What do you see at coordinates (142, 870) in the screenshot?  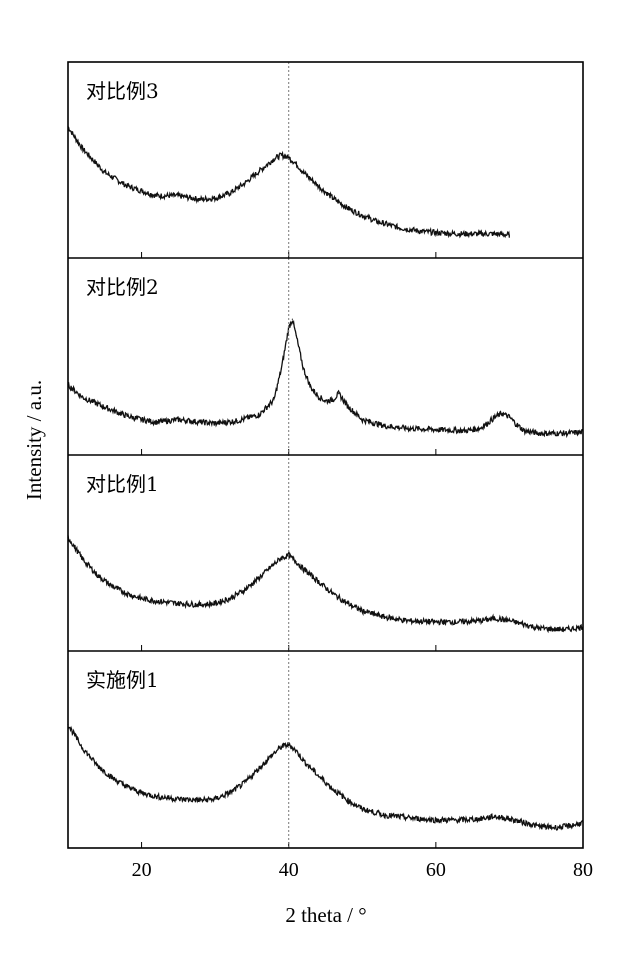 I see `x-tick-label: 20` at bounding box center [142, 870].